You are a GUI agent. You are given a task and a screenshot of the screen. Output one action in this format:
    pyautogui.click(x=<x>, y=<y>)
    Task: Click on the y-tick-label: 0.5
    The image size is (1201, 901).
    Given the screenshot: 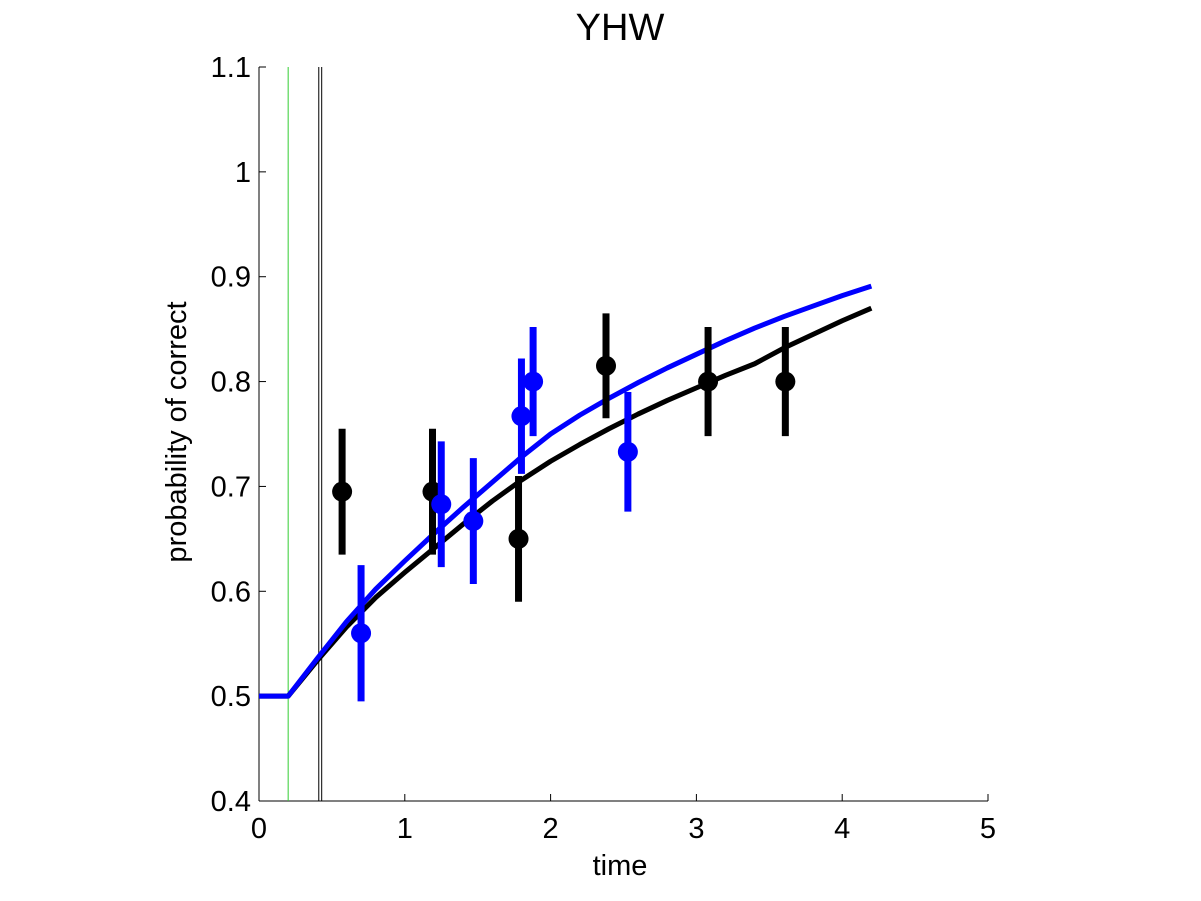 What is the action you would take?
    pyautogui.click(x=231, y=697)
    